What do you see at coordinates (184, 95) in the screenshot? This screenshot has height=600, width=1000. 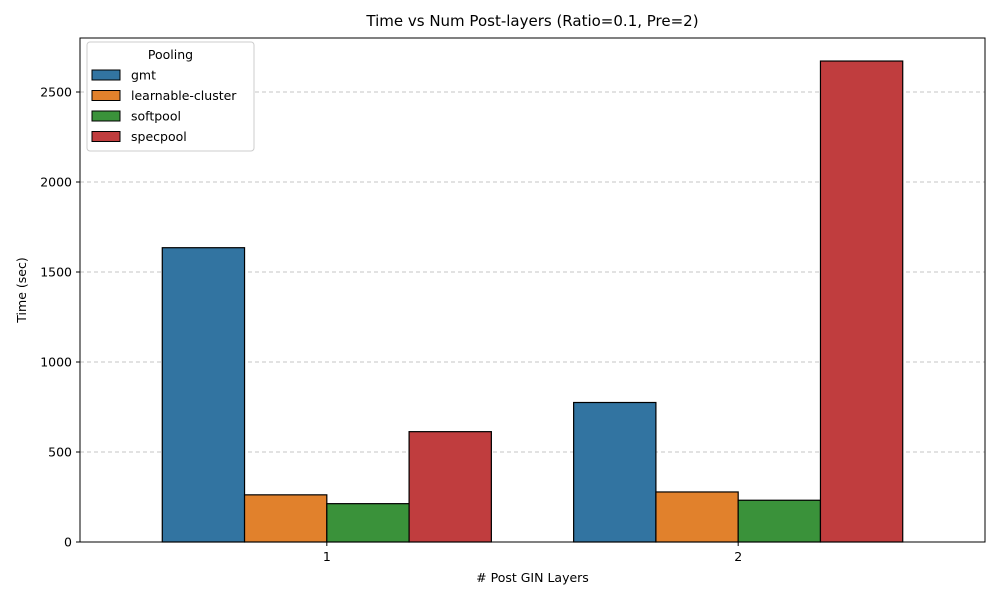 I see `legend-label-learnable-cluster: learnable-cluster` at bounding box center [184, 95].